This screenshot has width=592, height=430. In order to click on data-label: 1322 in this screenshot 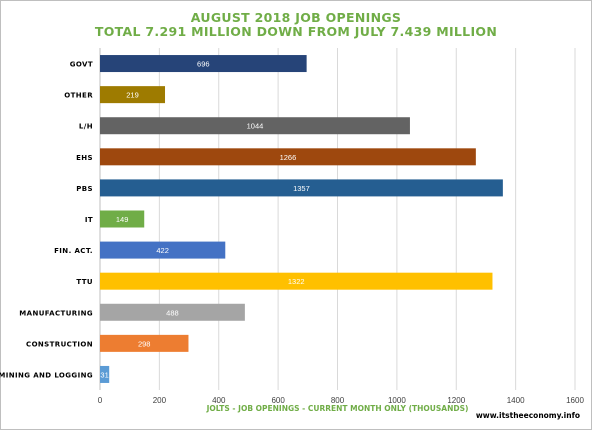, I will do `click(296, 281)`.